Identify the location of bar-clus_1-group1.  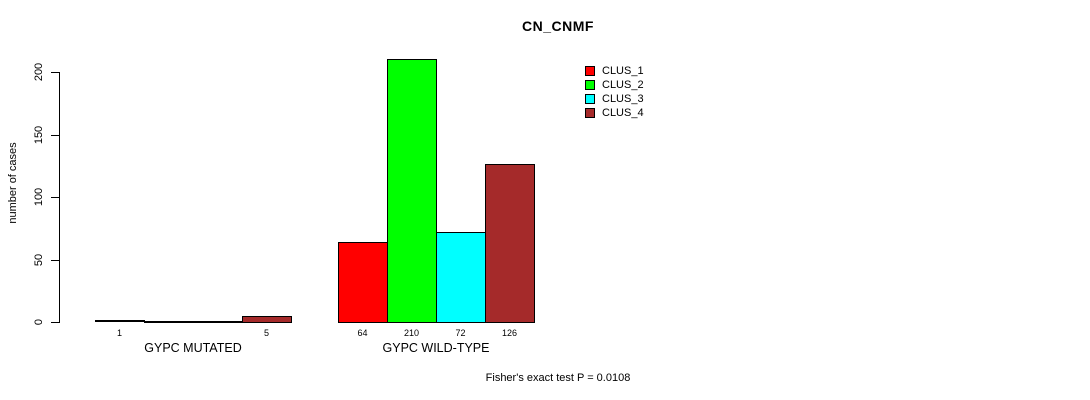
(363, 282).